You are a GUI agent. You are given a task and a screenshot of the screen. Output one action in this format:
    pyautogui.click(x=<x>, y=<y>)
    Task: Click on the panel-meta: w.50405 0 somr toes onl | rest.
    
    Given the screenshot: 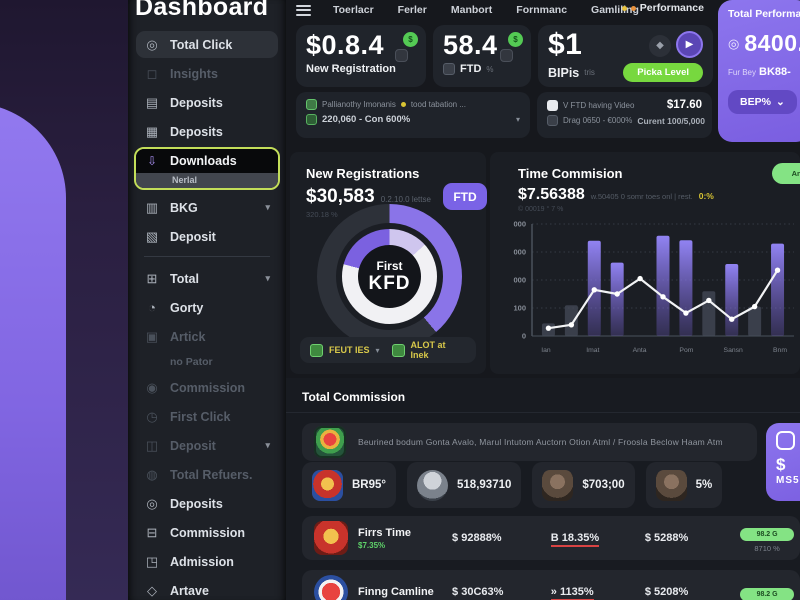 What is the action you would take?
    pyautogui.click(x=641, y=196)
    